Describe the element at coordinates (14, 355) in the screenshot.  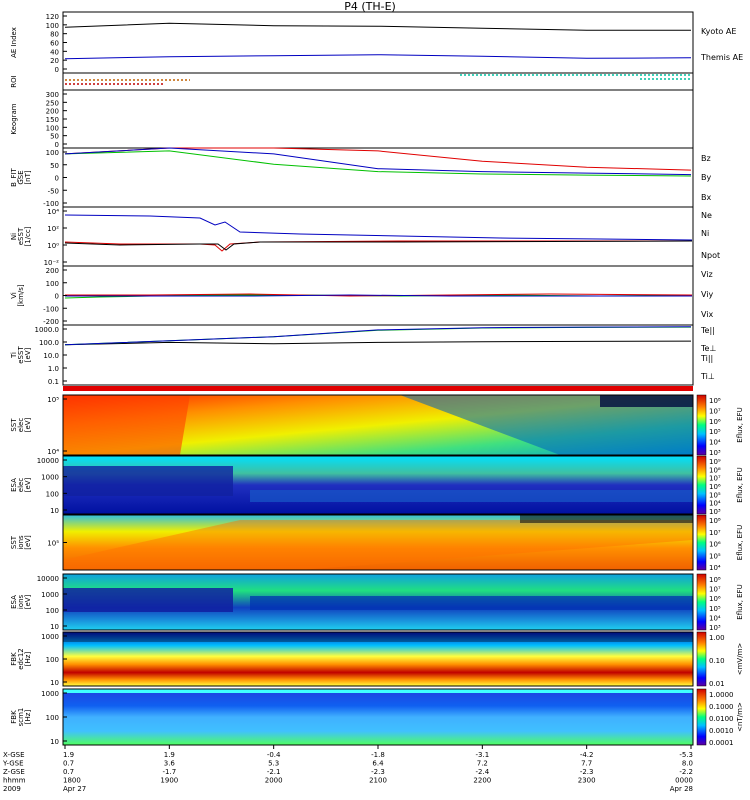
I see `ti-ylabel: Ti` at that location.